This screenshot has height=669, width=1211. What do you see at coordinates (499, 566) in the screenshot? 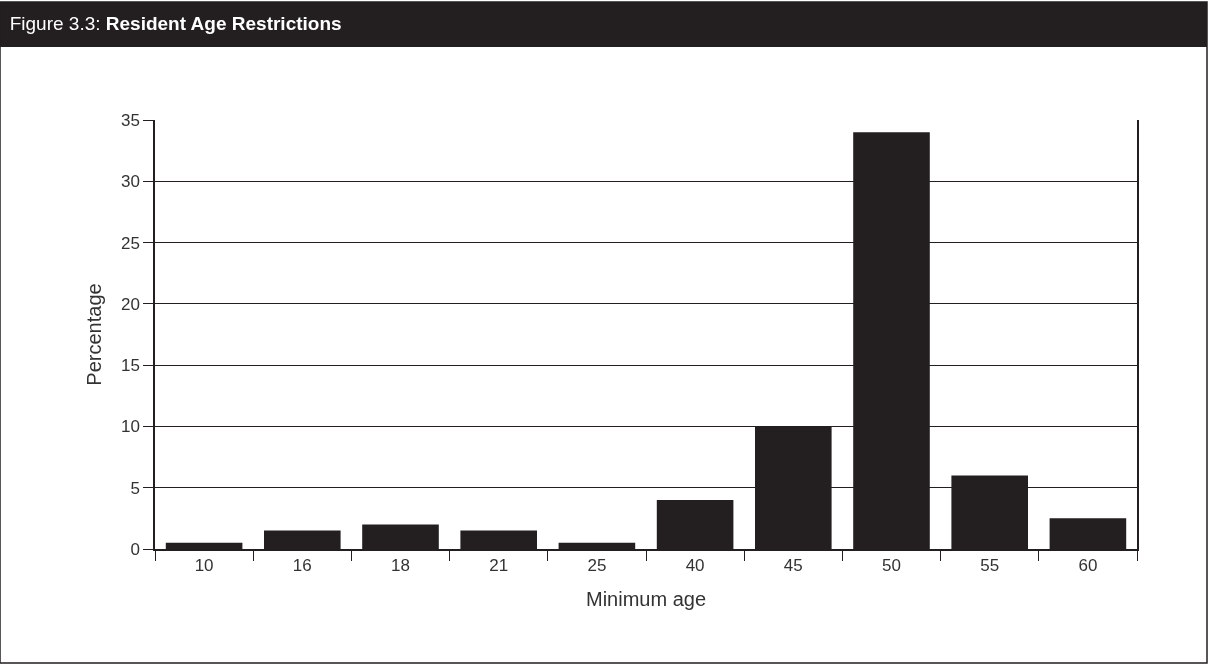
I see `x-tick-label: 21` at bounding box center [499, 566].